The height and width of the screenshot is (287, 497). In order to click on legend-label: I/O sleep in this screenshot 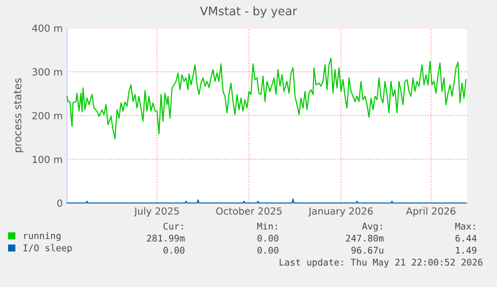, I will do `click(48, 249)`.